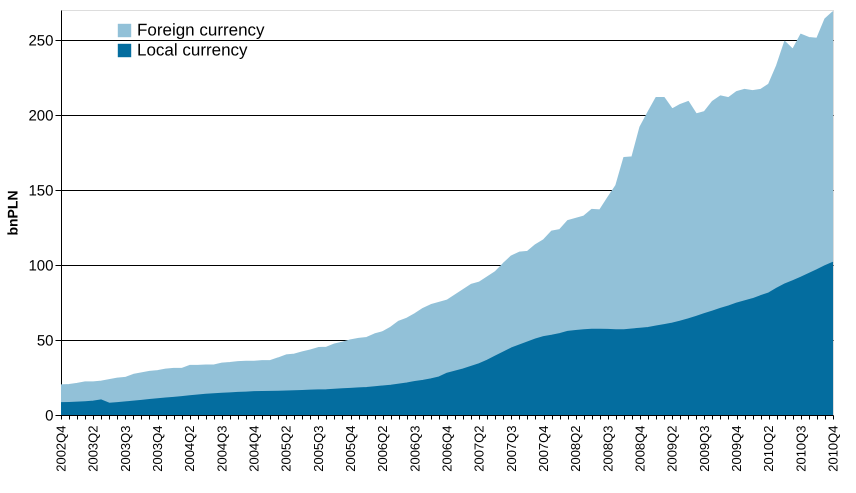 This screenshot has width=856, height=493. Describe the element at coordinates (576, 449) in the screenshot. I see `x-tick-label: 2008Q2` at that location.